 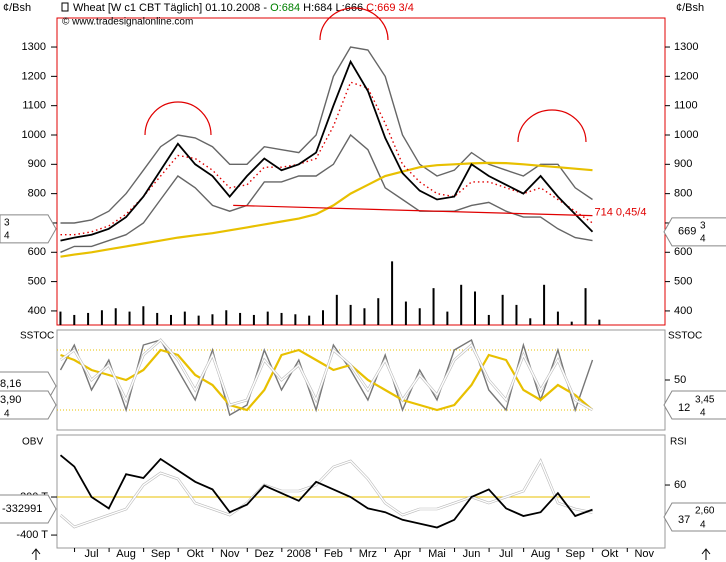 What do you see at coordinates (37, 311) in the screenshot?
I see `y-tick-label: 400` at bounding box center [37, 311].